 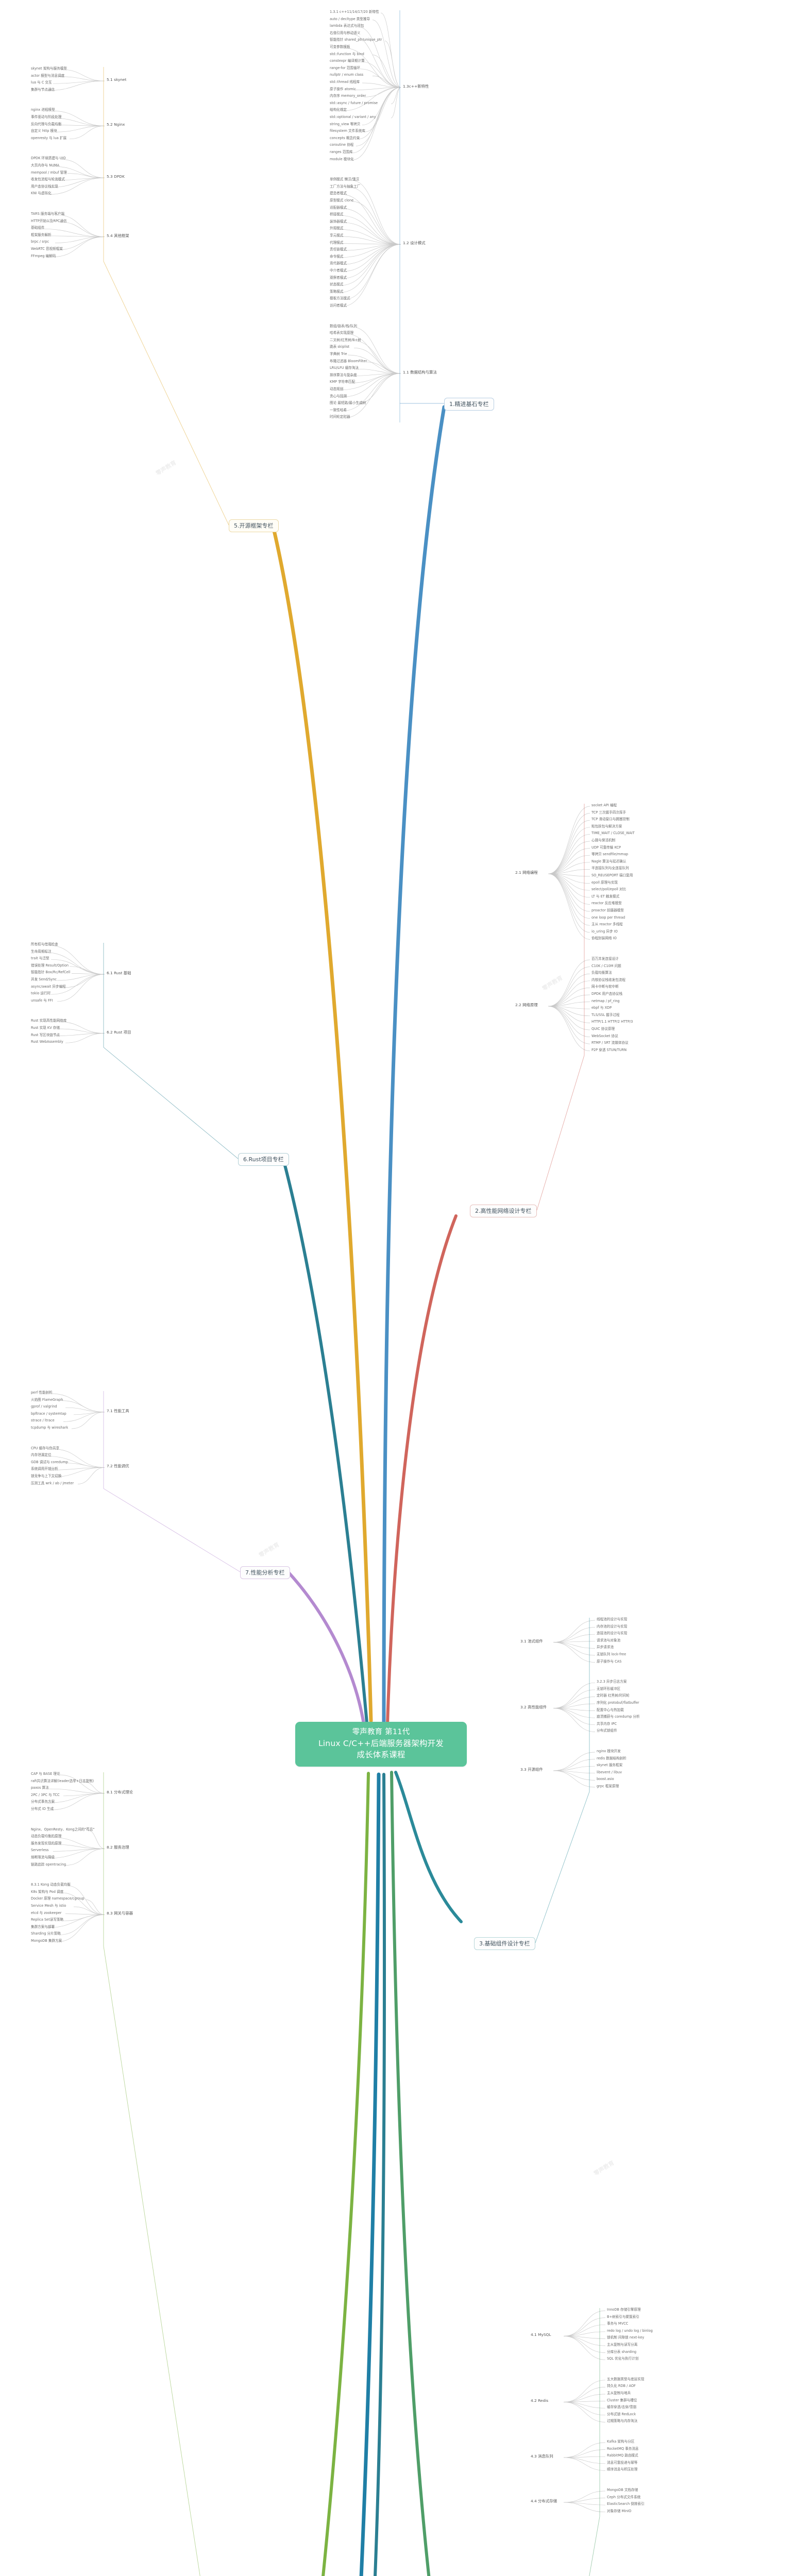 I want to click on leaf-node: Docker 原理 namespace/cgroup, so click(x=57, y=1898).